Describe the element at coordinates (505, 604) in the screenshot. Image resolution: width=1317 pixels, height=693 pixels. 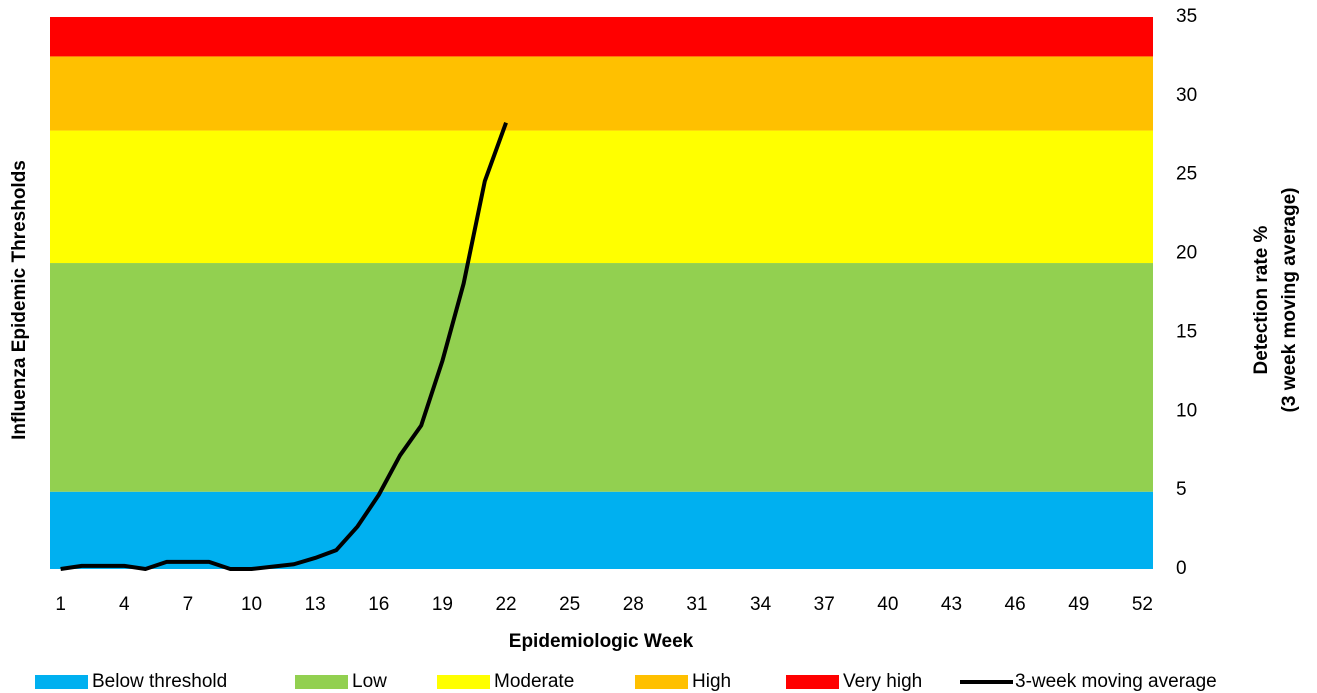
I see `x-tick-label: 22` at that location.